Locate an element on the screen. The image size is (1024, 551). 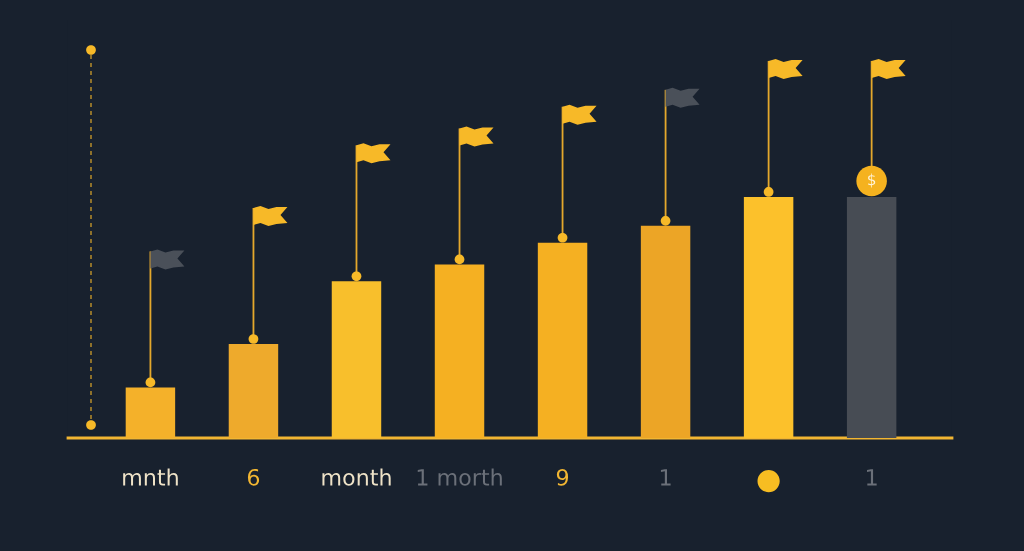
bar is located at coordinates (665, 331).